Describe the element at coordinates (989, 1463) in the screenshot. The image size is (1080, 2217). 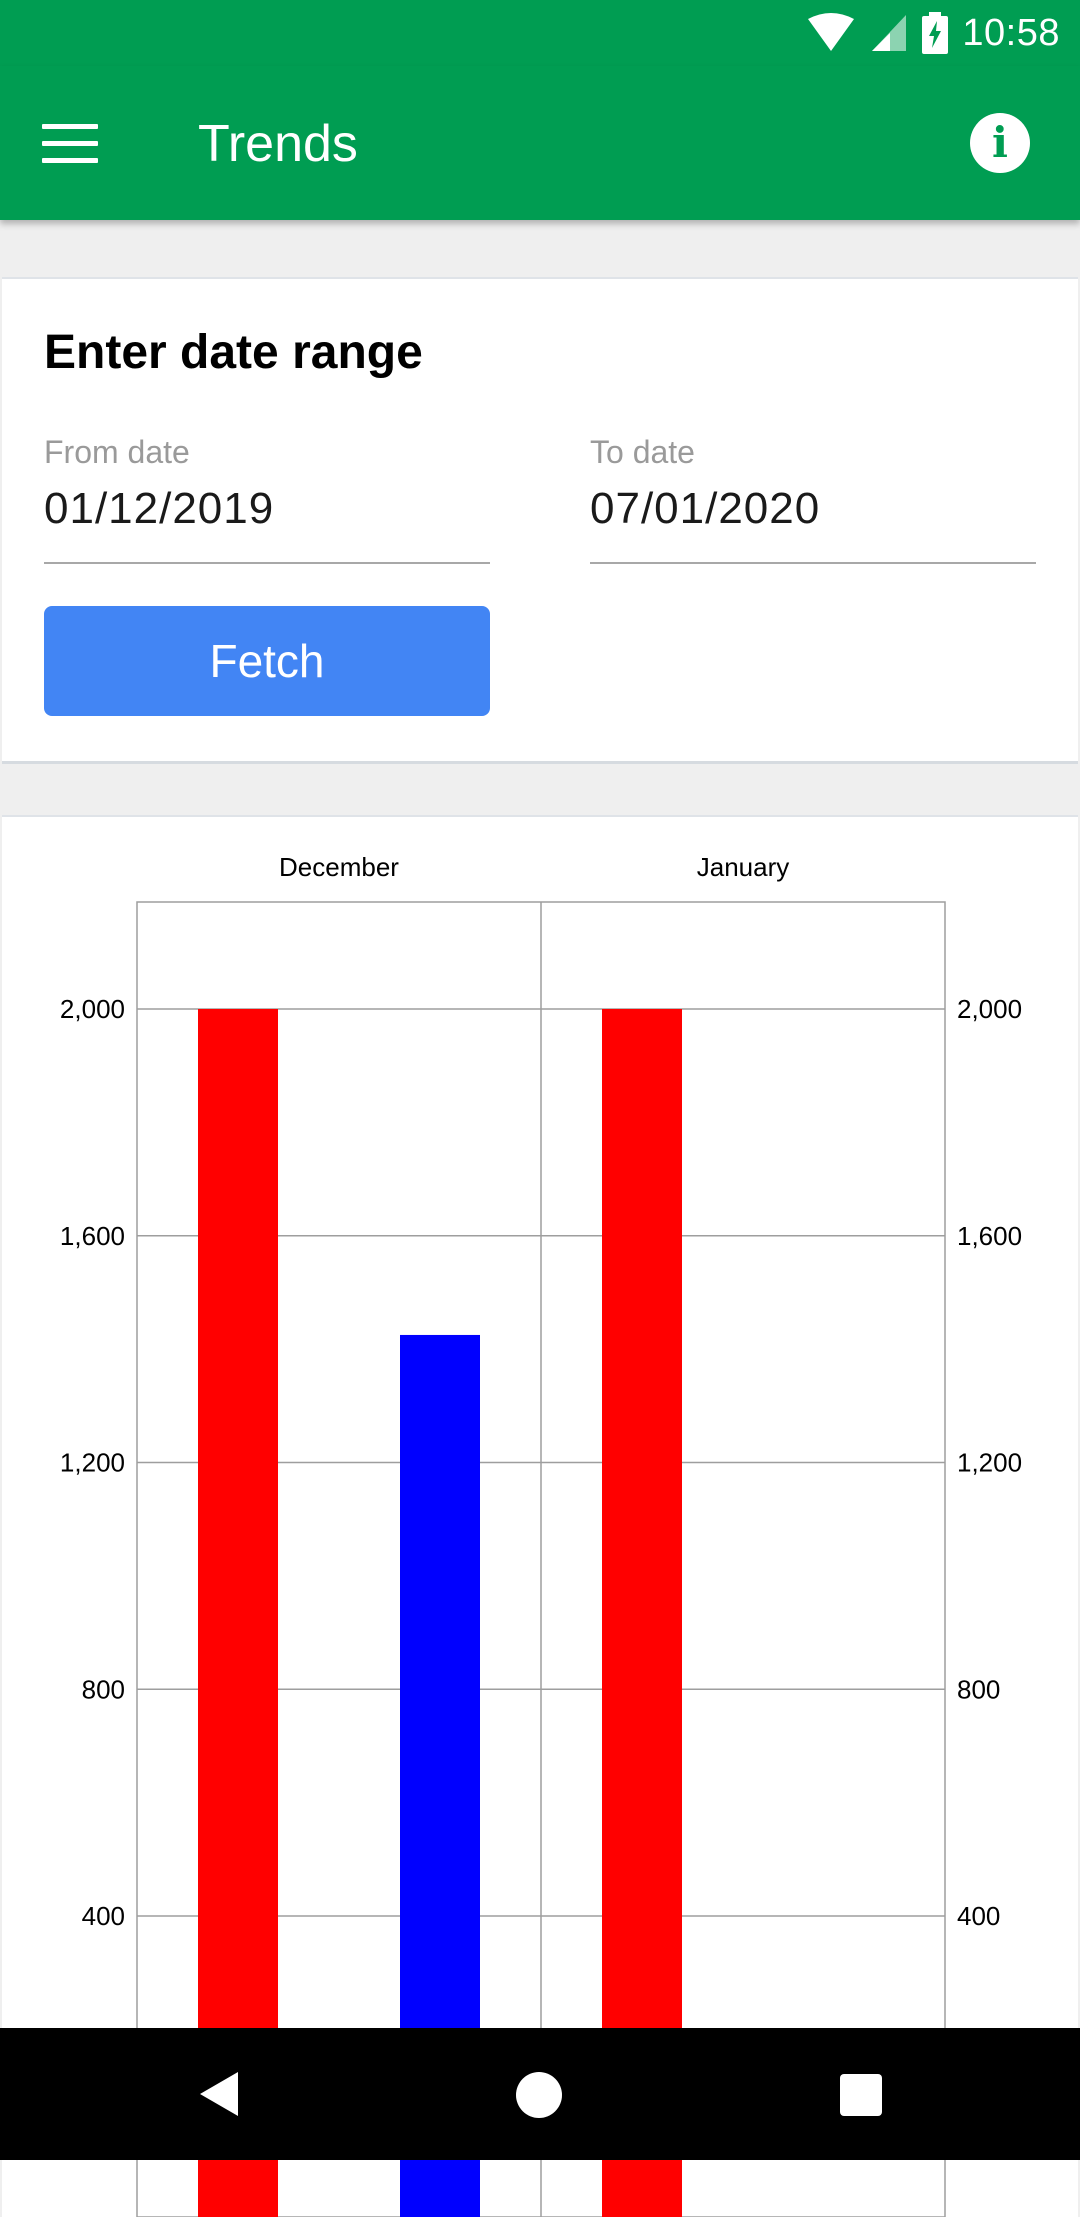
I see `y-tick-label-right: 1,200` at that location.